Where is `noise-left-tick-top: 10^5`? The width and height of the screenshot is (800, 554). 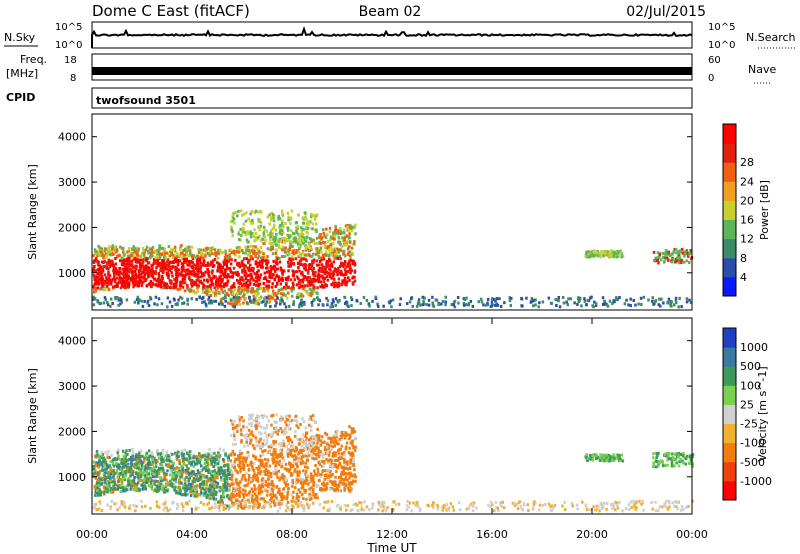
noise-left-tick-top: 10^5 is located at coordinates (68, 27).